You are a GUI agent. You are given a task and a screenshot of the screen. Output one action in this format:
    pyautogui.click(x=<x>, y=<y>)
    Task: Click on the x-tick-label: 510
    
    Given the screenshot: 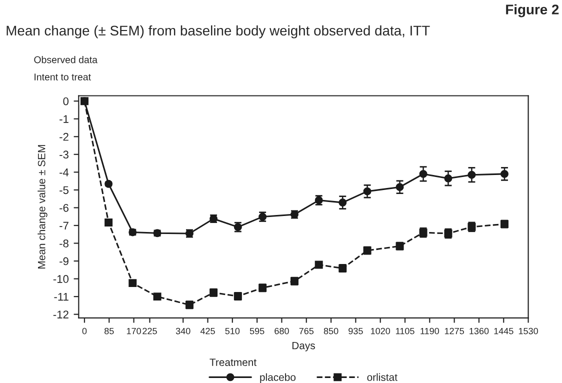 What is the action you would take?
    pyautogui.click(x=232, y=331)
    